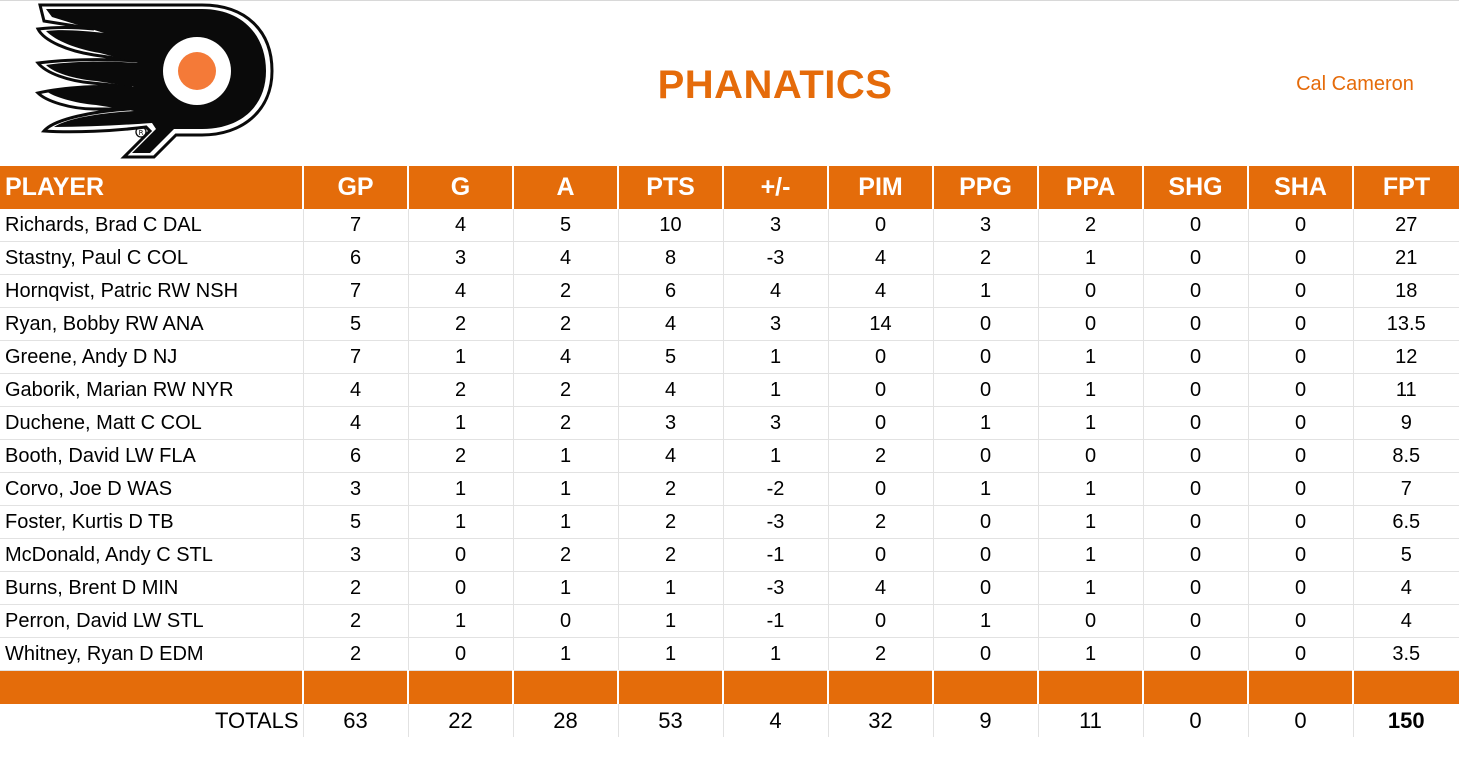  What do you see at coordinates (151, 225) in the screenshot?
I see `cell-player: Richards, Brad C DAL` at bounding box center [151, 225].